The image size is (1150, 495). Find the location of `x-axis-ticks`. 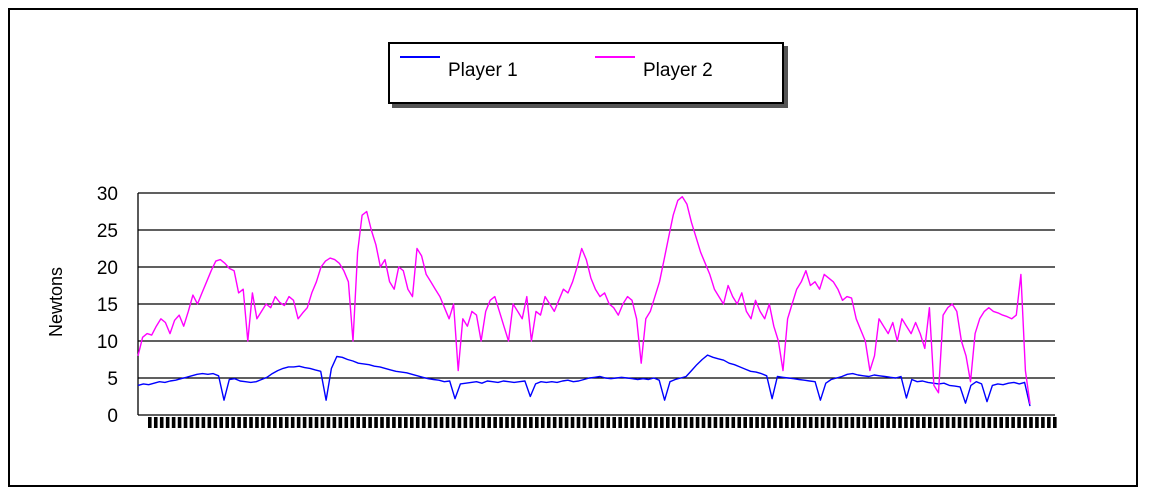

x-axis-ticks is located at coordinates (602, 422).